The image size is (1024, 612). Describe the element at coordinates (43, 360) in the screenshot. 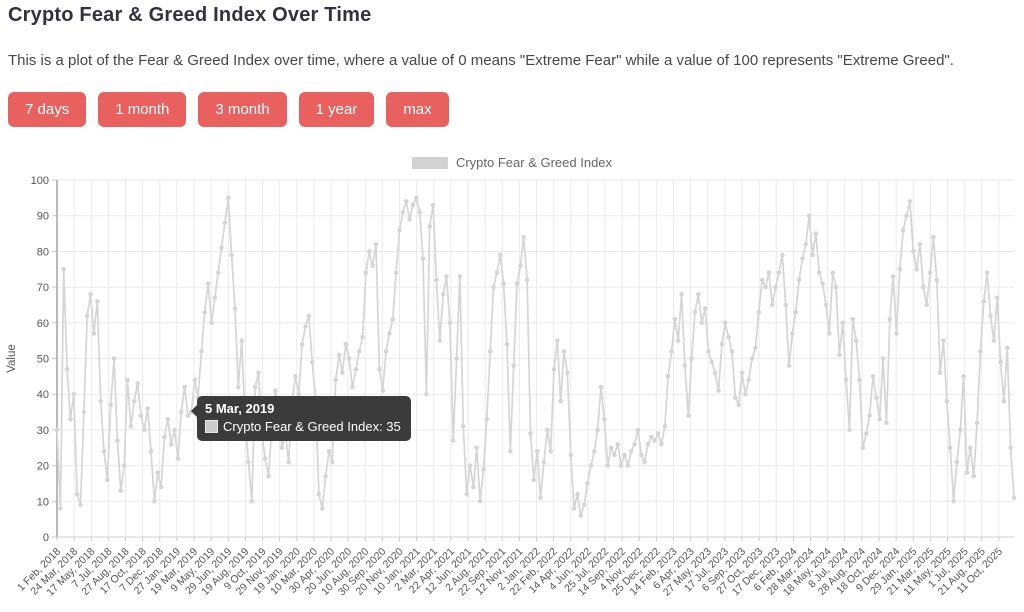

I see `svg-text: 50` at that location.